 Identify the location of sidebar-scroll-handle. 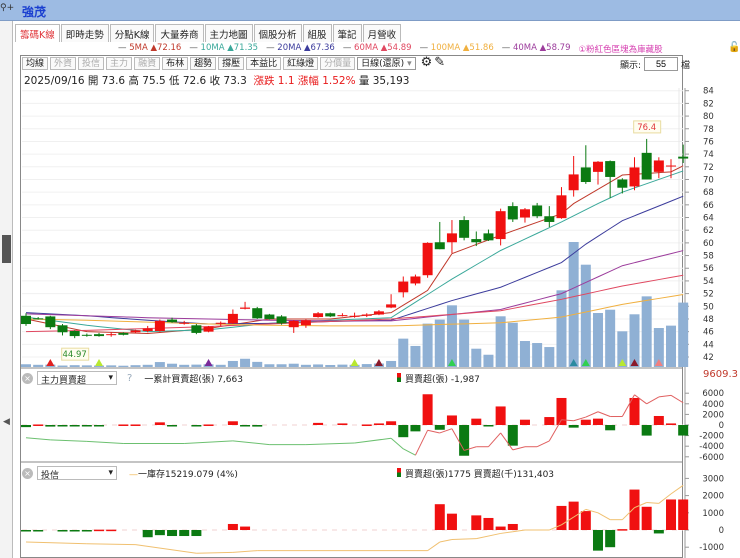
(6, 249).